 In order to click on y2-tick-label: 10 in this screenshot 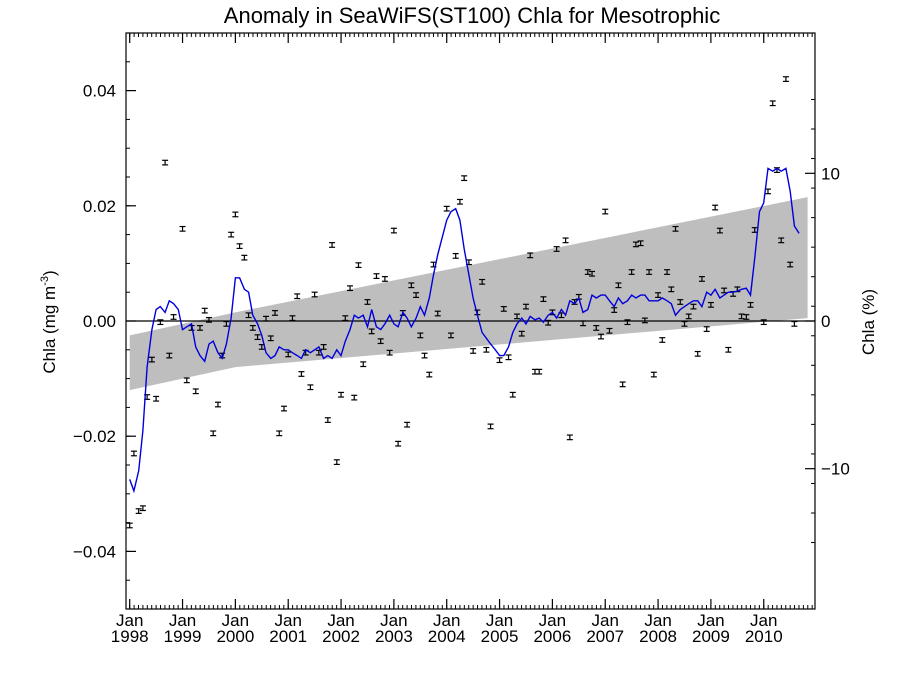, I will do `click(830, 173)`.